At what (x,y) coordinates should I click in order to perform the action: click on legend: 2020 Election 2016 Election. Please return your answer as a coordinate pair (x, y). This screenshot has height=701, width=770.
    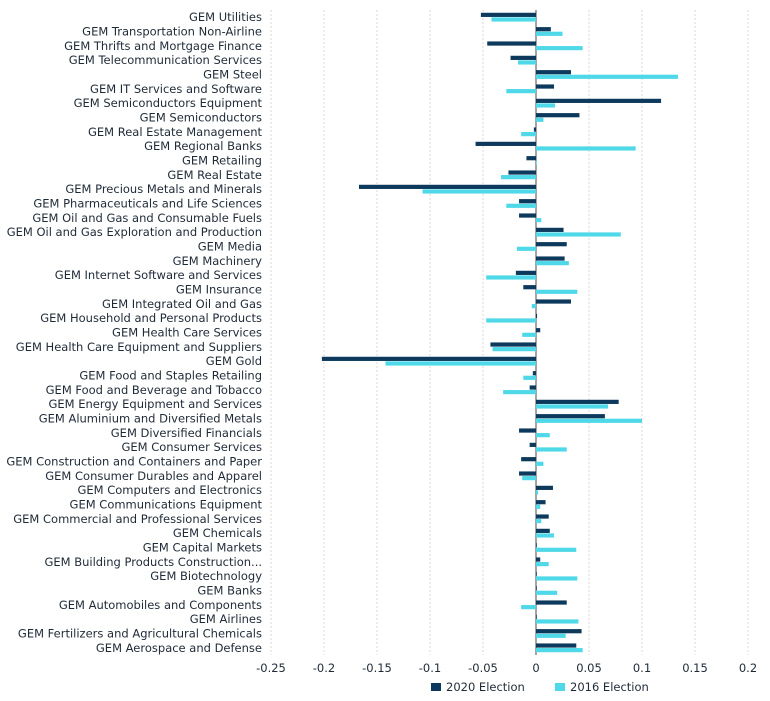
    Looking at the image, I should click on (540, 687).